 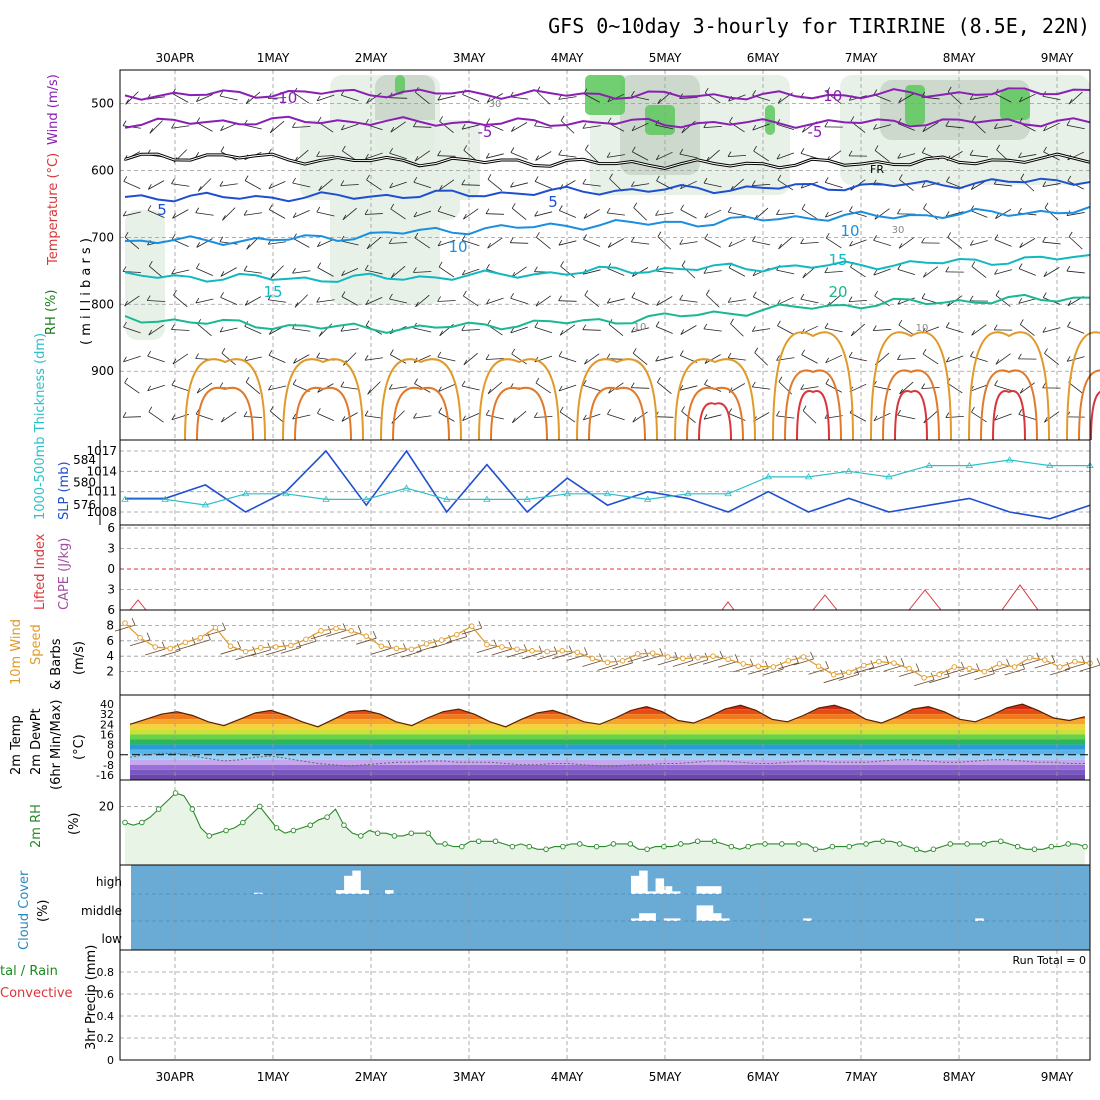 What do you see at coordinates (605, 482) in the screenshot?
I see `thickness-grid` at bounding box center [605, 482].